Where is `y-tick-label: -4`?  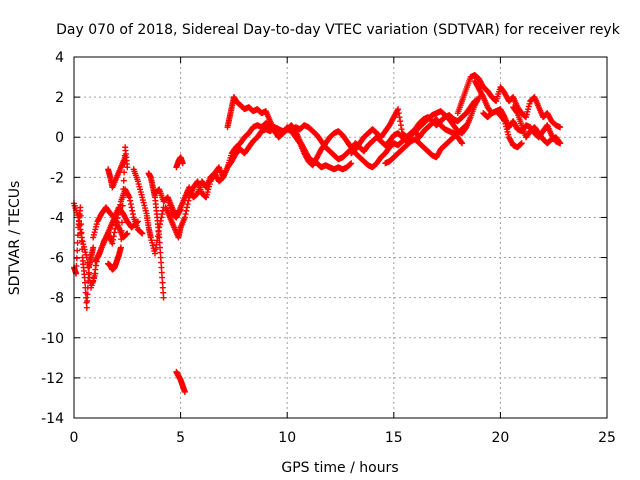 y-tick-label: -4 is located at coordinates (57, 218).